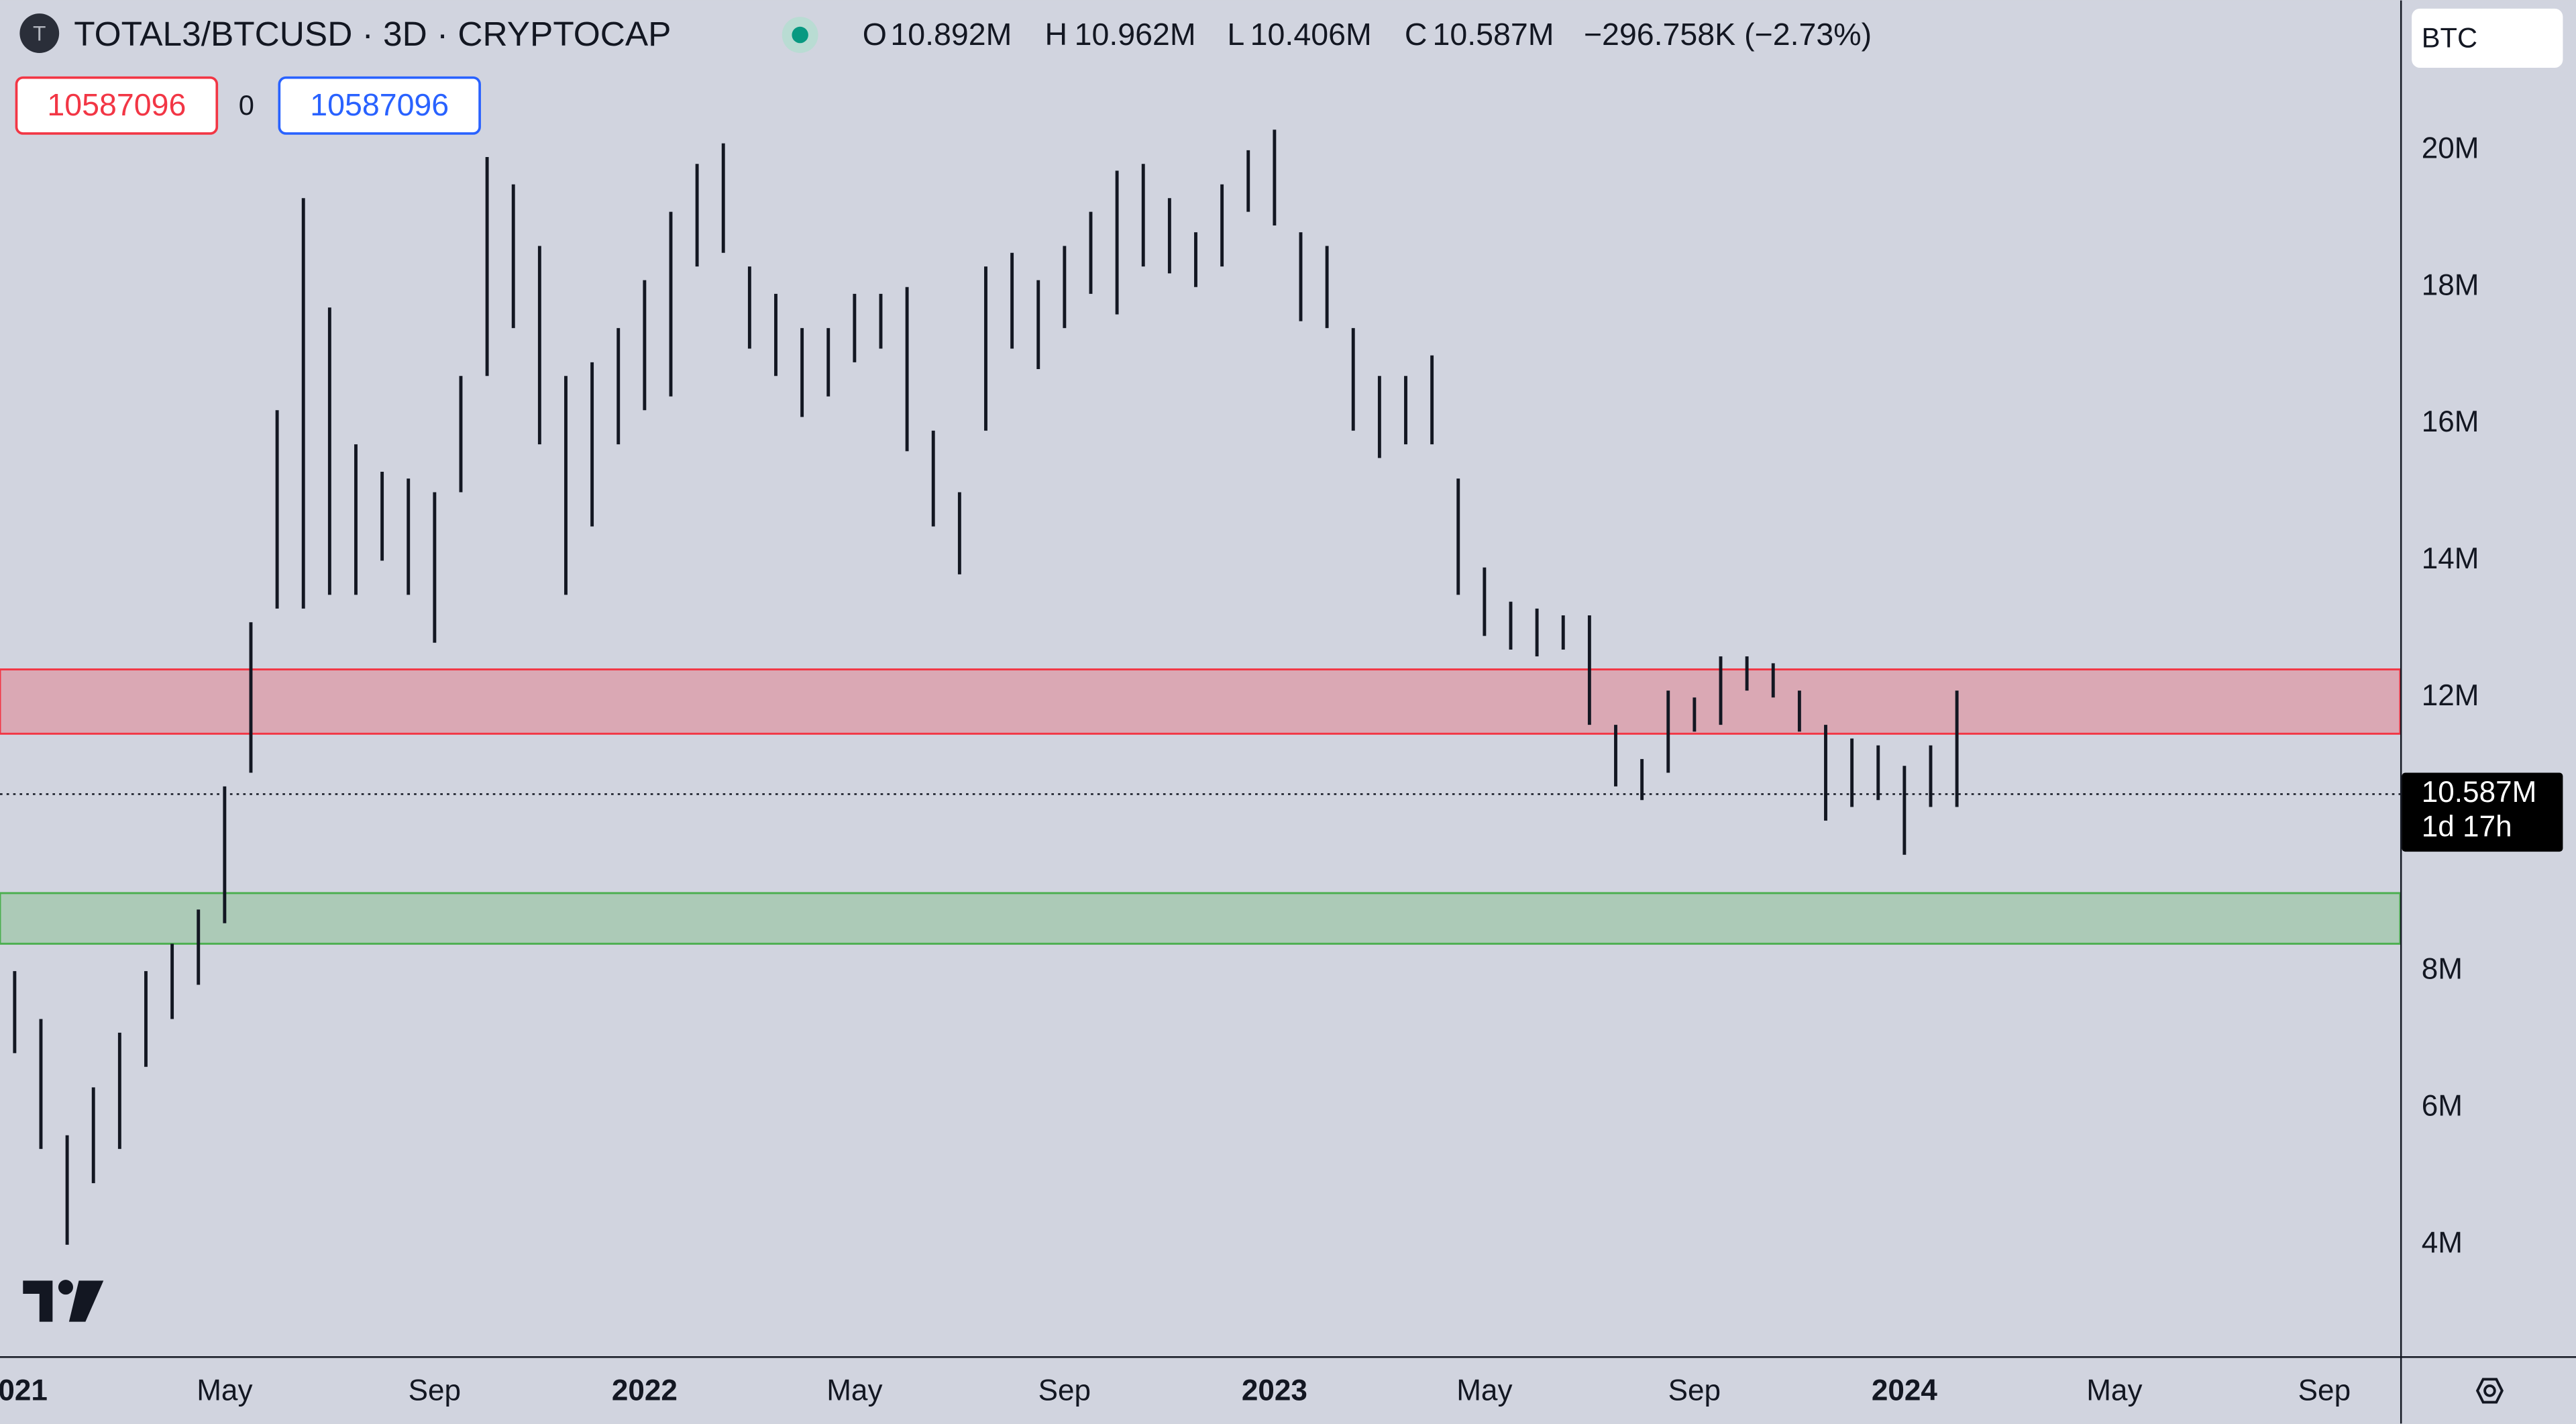 This screenshot has width=2576, height=1424. Describe the element at coordinates (2442, 1106) in the screenshot. I see `y-tick-label: 6M` at that location.